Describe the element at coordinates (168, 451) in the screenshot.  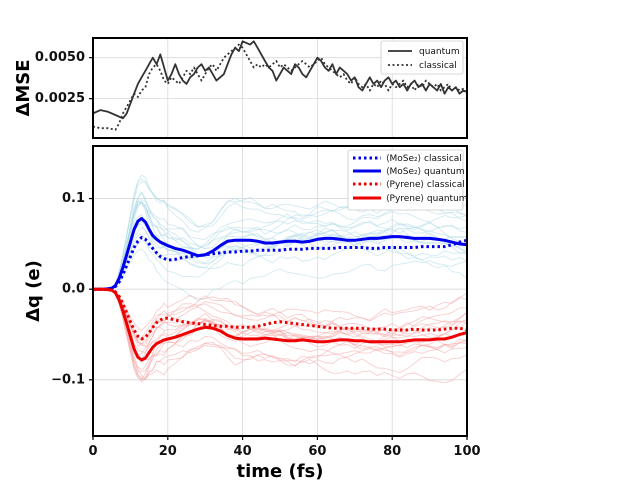
I see `charge-x-tick-label: 20` at that location.